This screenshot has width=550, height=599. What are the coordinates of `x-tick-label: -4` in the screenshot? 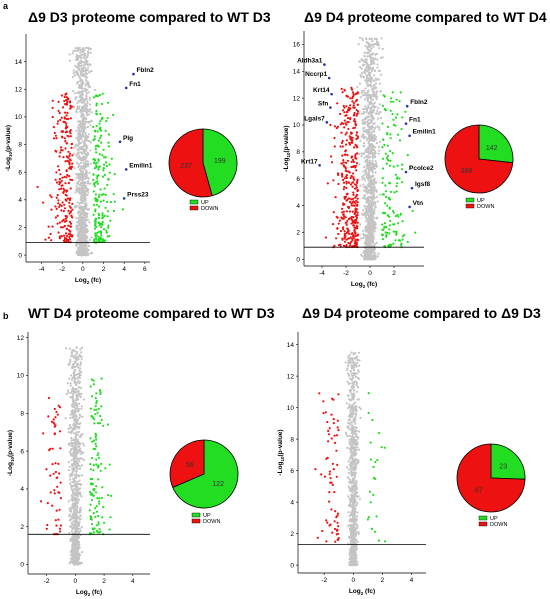 It's located at (322, 273).